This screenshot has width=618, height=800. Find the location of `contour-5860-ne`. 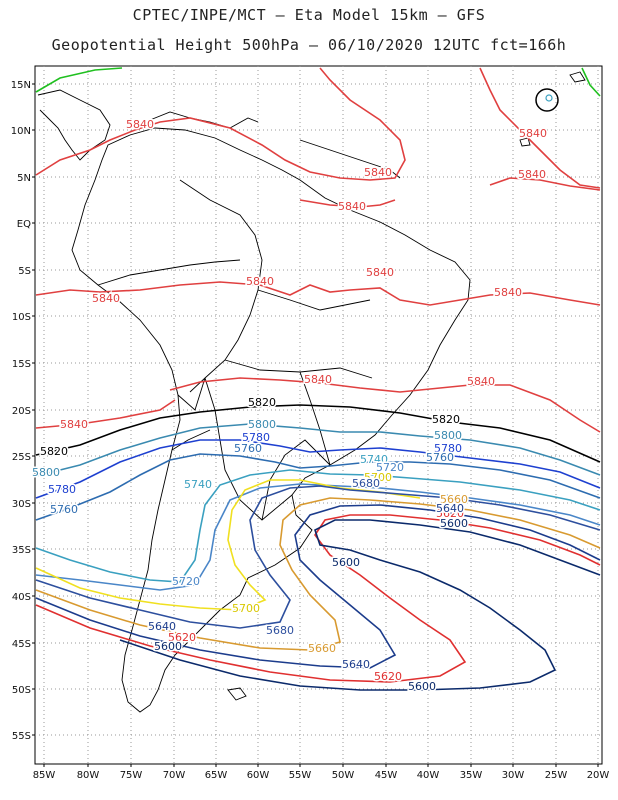

contour-5860-ne is located at coordinates (591, 82).